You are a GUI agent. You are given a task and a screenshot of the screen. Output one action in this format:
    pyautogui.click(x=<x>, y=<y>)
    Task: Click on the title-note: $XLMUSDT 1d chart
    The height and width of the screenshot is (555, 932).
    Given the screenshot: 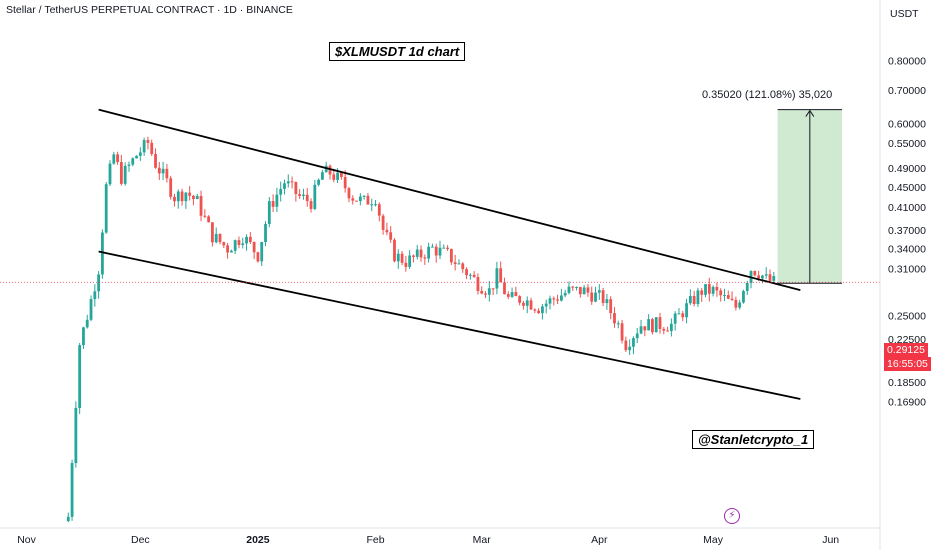 What is the action you would take?
    pyautogui.click(x=397, y=51)
    